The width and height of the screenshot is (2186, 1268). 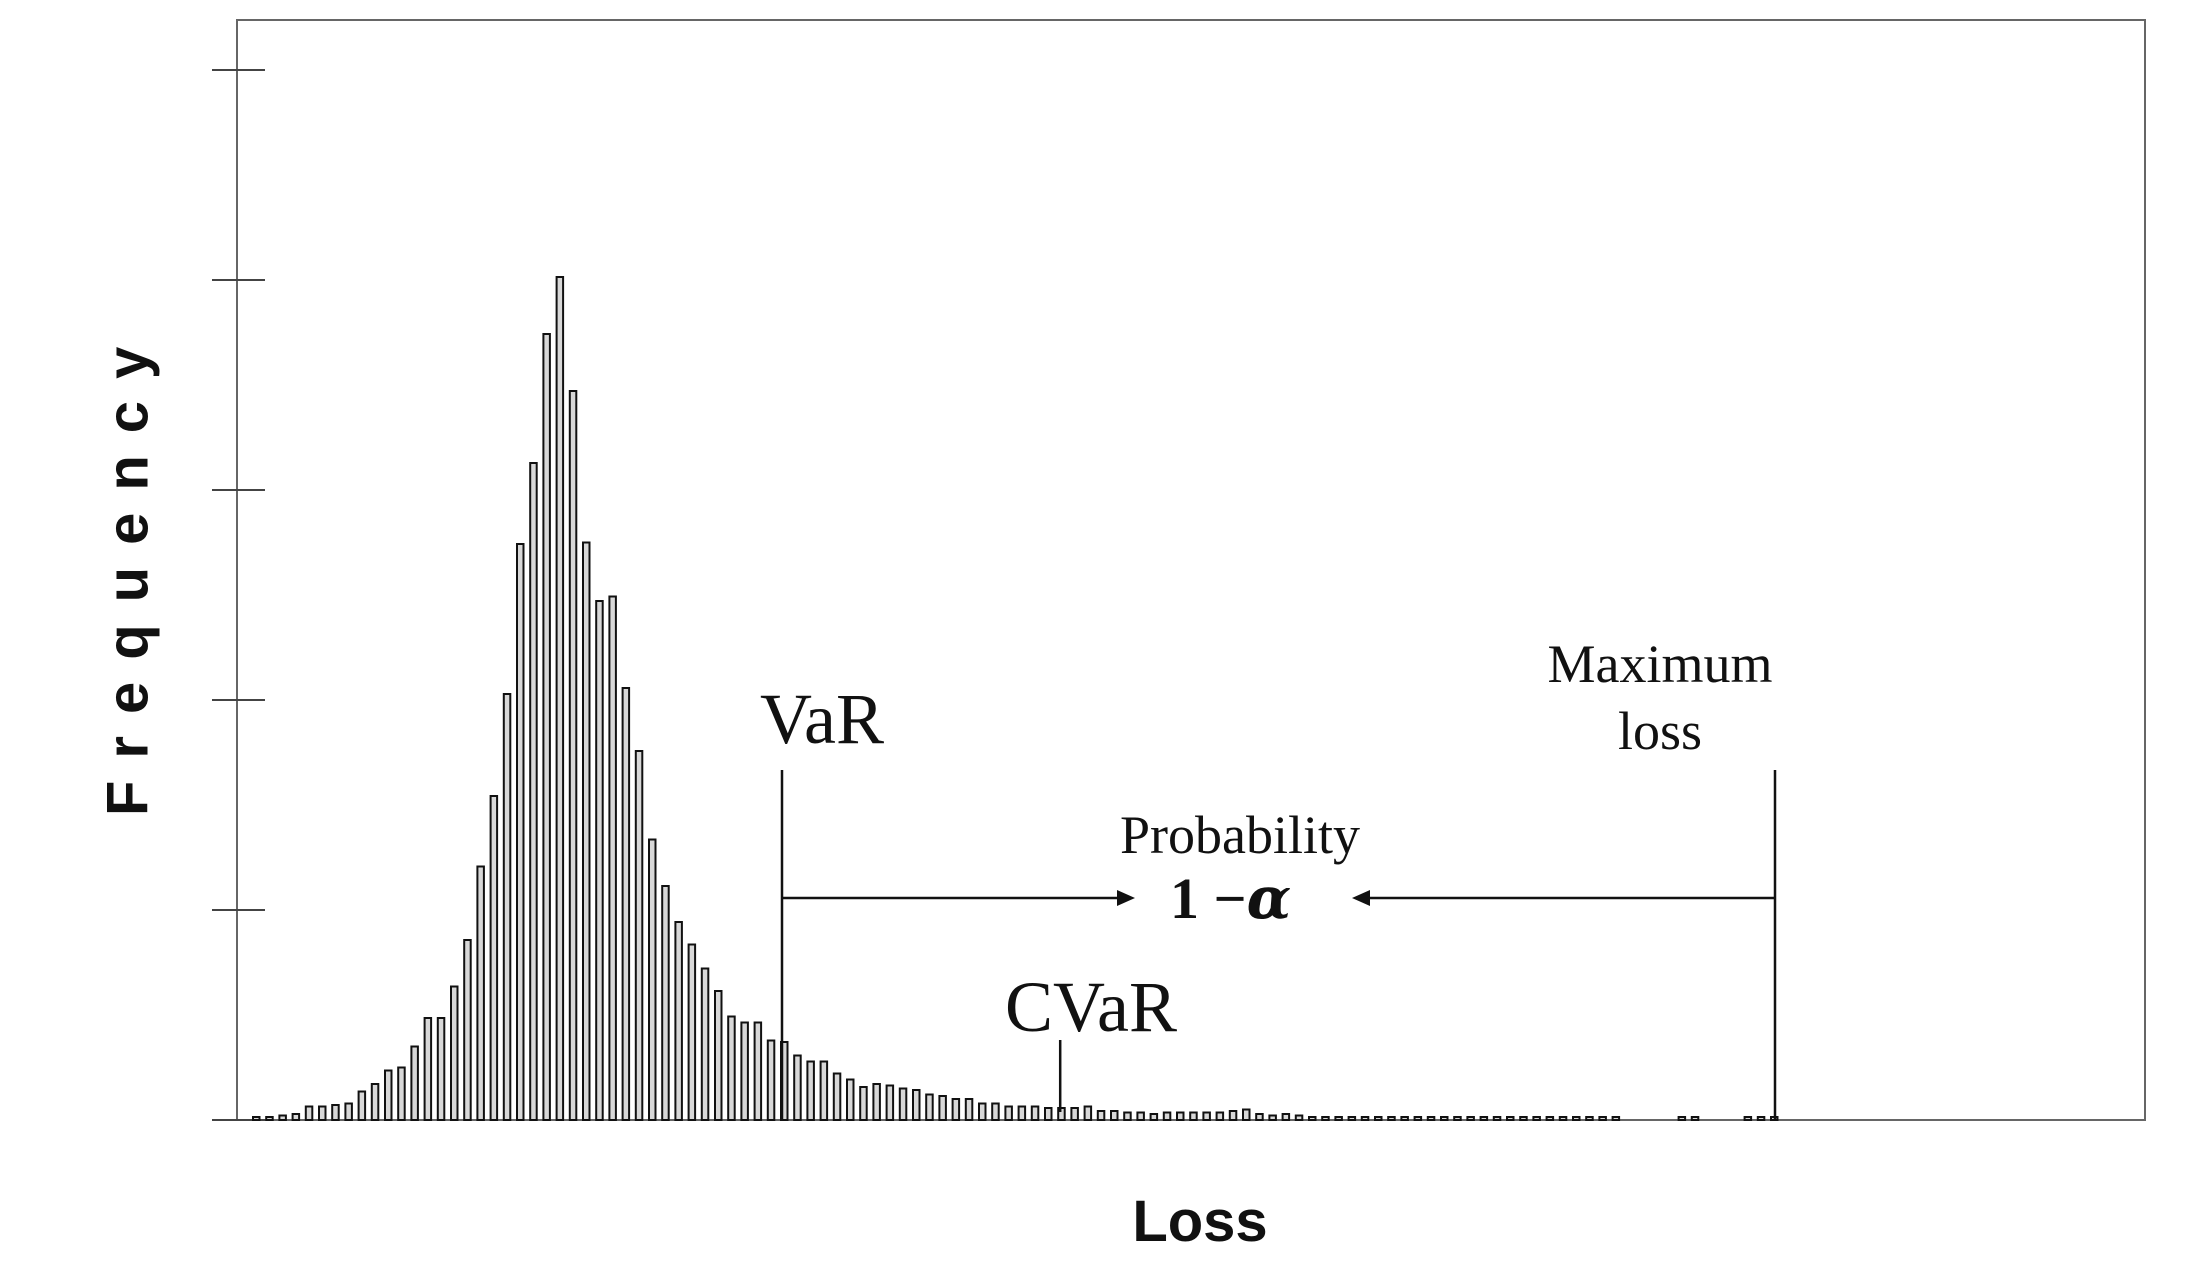 What do you see at coordinates (1278, 945) in the screenshot?
I see `annotation-lines` at bounding box center [1278, 945].